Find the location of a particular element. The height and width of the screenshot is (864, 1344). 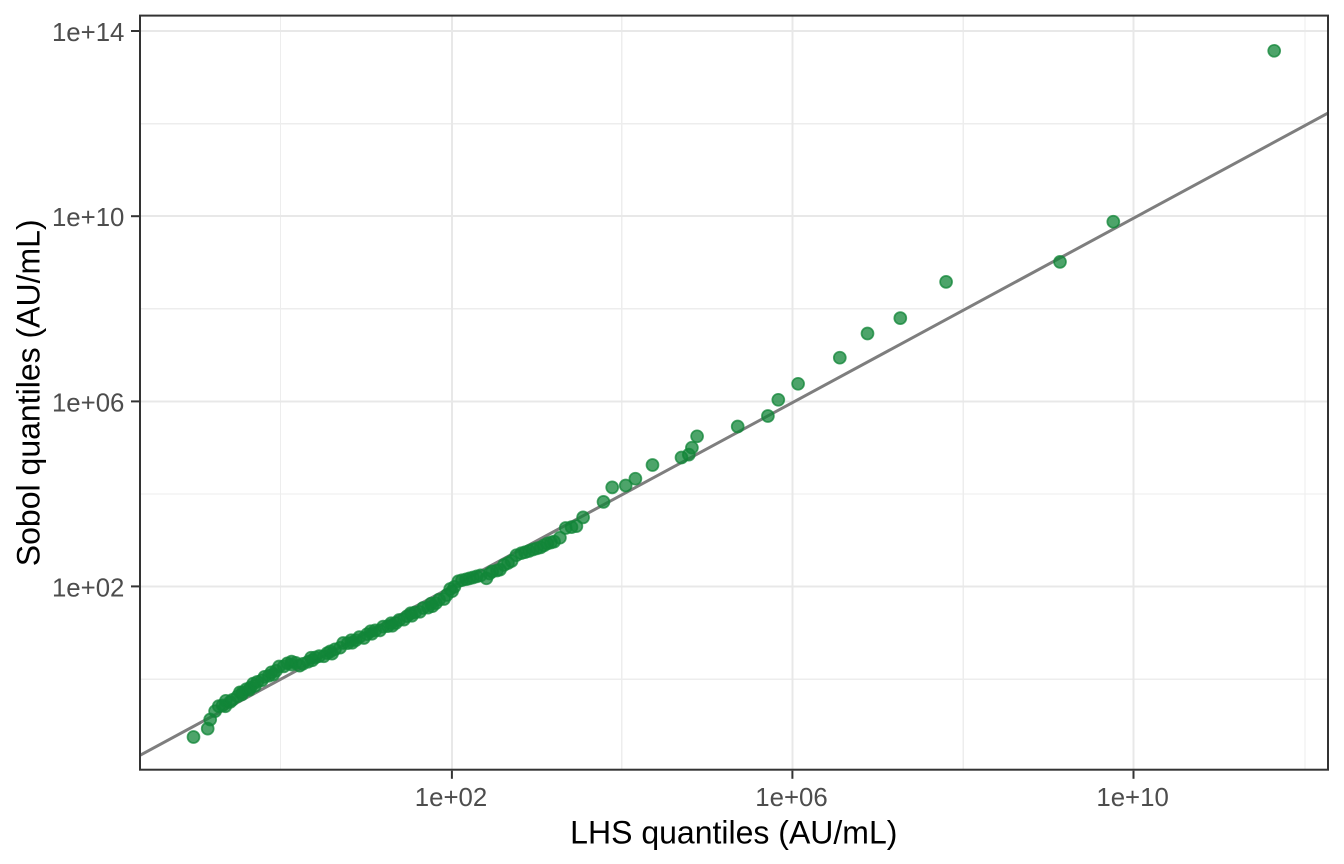

svg-text: Sobol quantiles (AU/mL) is located at coordinates (29, 392).